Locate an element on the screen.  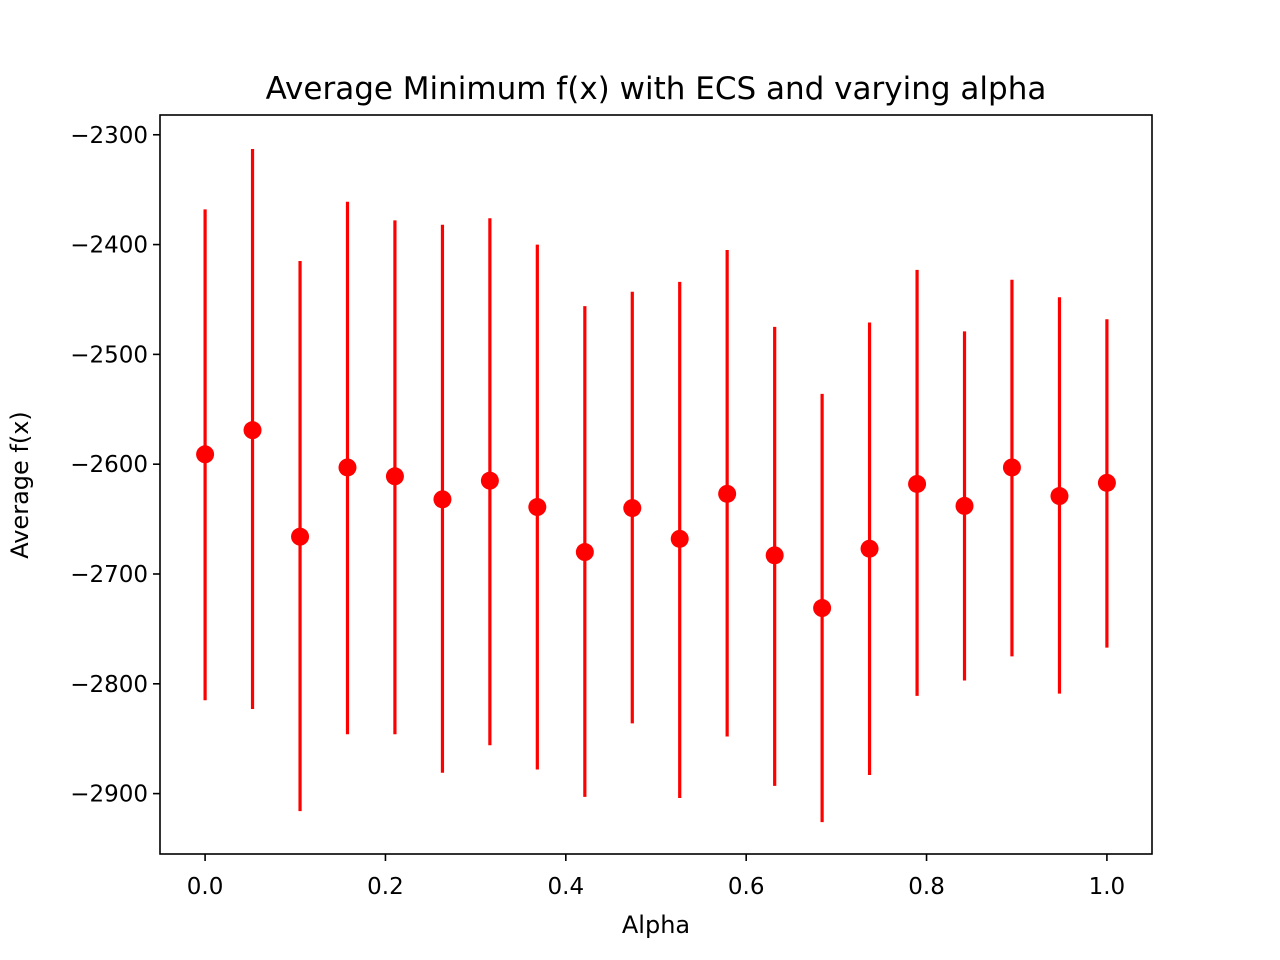
y-tick-label: −2300 is located at coordinates (109, 136).